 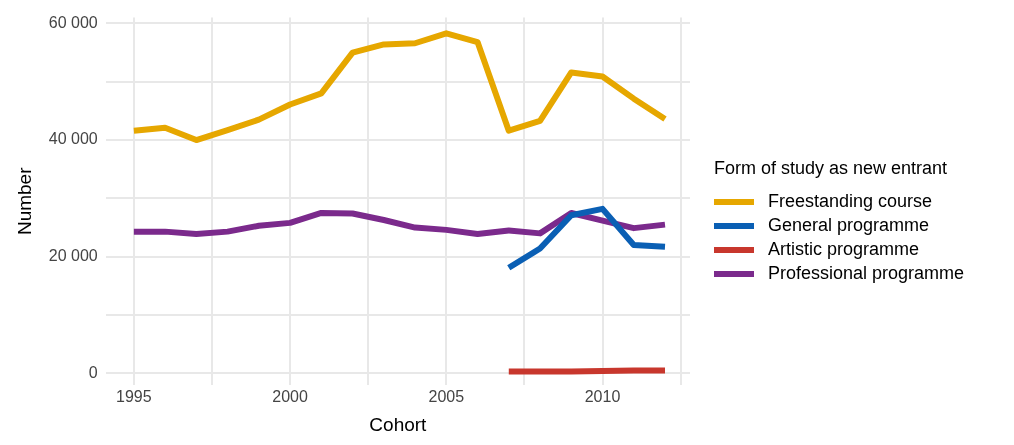 I want to click on y-axis-title: Number, so click(x=24, y=201).